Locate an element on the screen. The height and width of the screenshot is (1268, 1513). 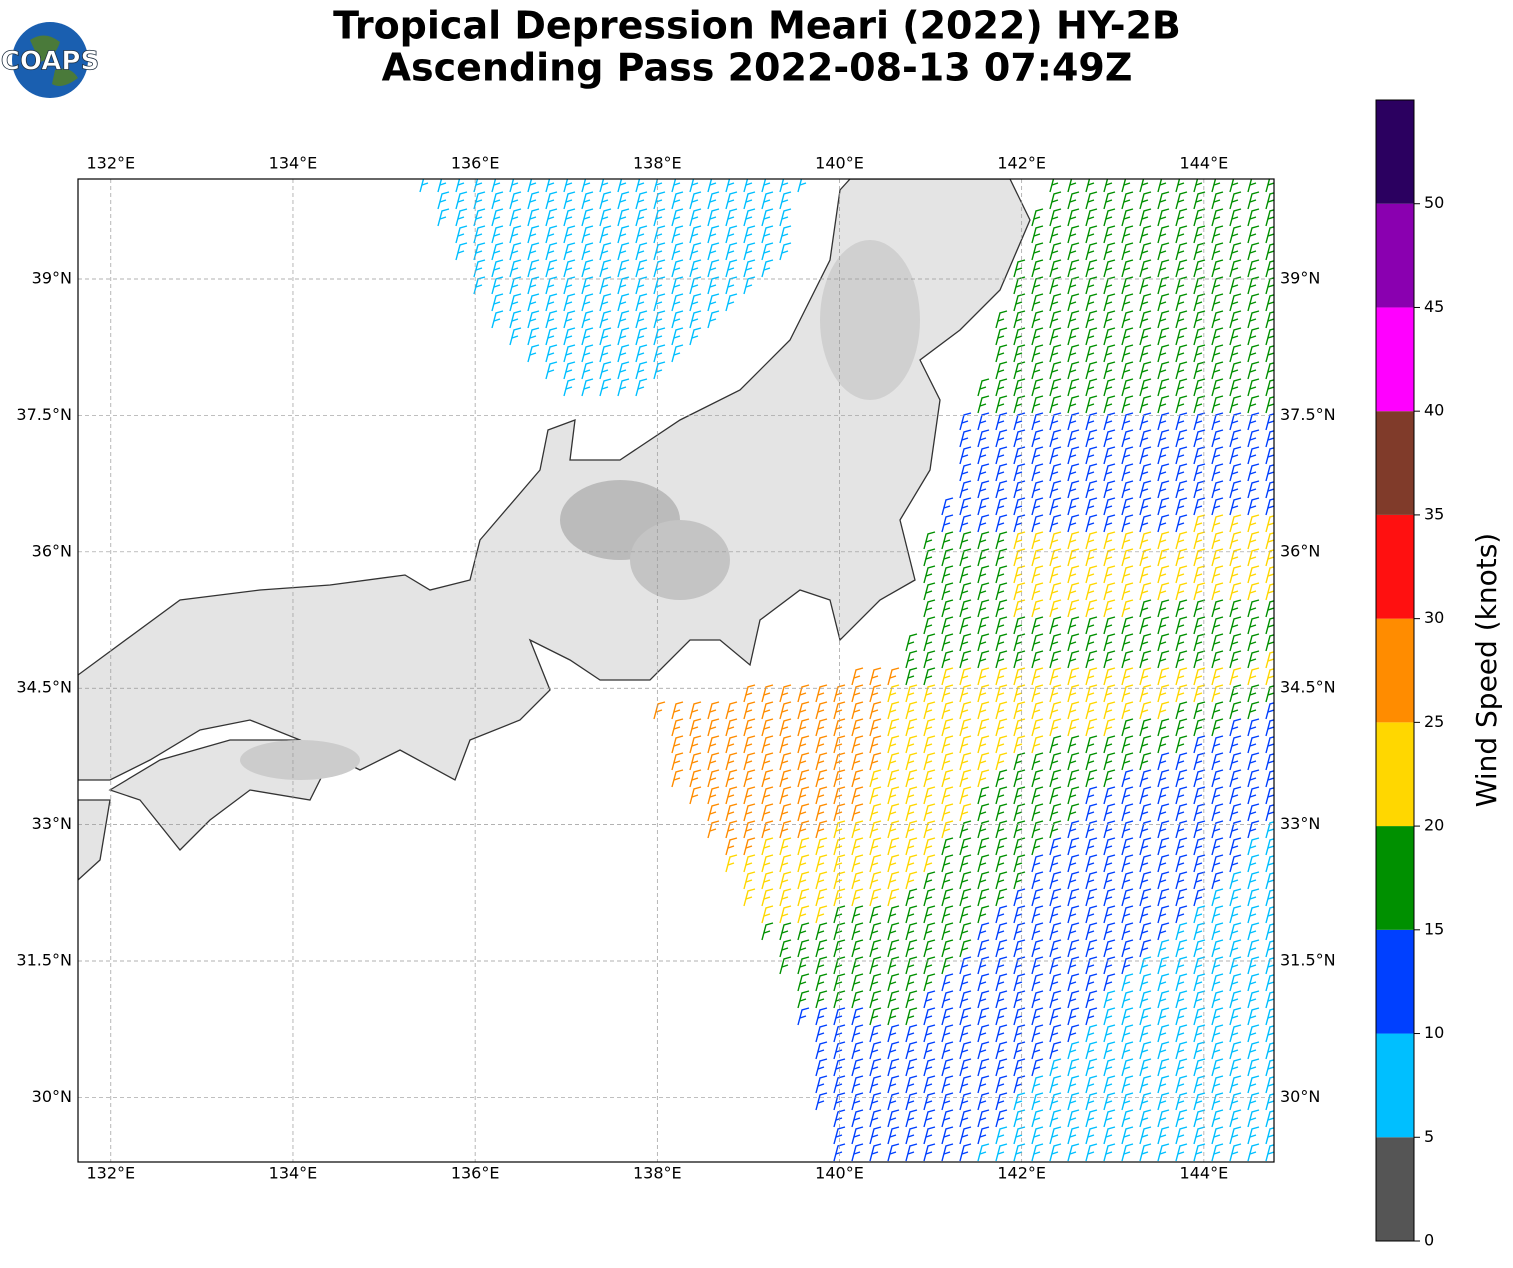
y-tick-label: 36°N is located at coordinates (1300, 550).